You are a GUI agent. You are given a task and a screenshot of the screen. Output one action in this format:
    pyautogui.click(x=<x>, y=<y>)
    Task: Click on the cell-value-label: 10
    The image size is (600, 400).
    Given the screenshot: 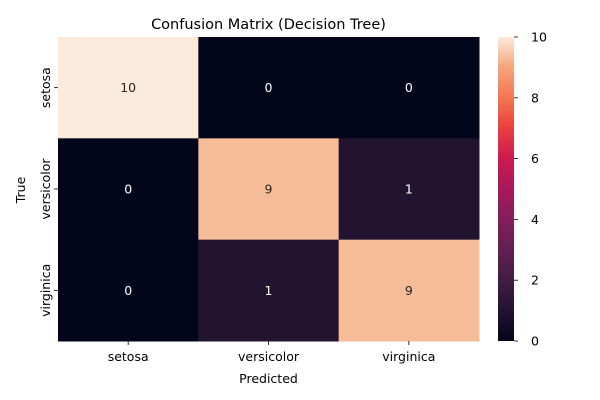 What is the action you would take?
    pyautogui.click(x=128, y=87)
    